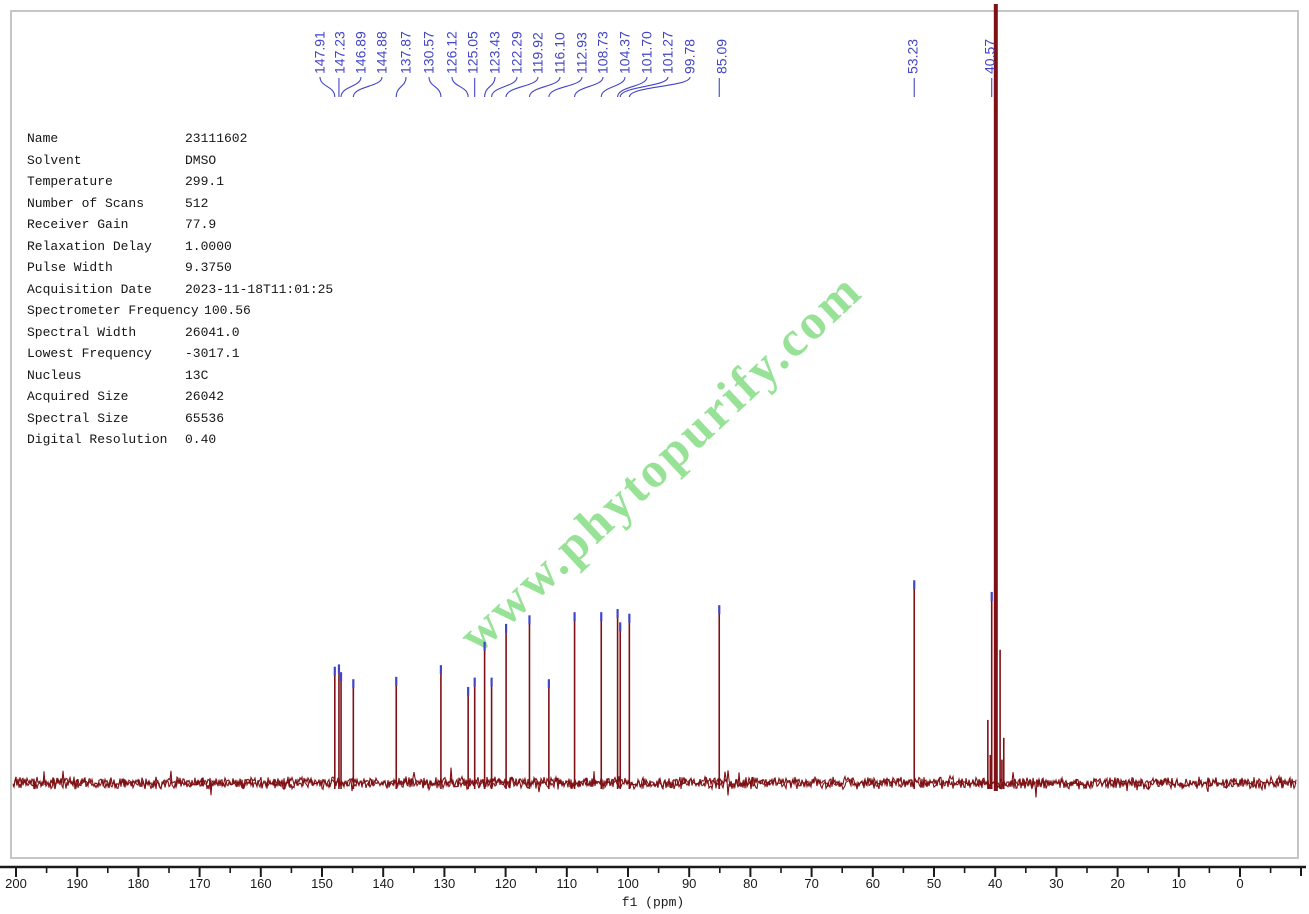 The image size is (1309, 914). I want to click on noise-trace, so click(654, 782).